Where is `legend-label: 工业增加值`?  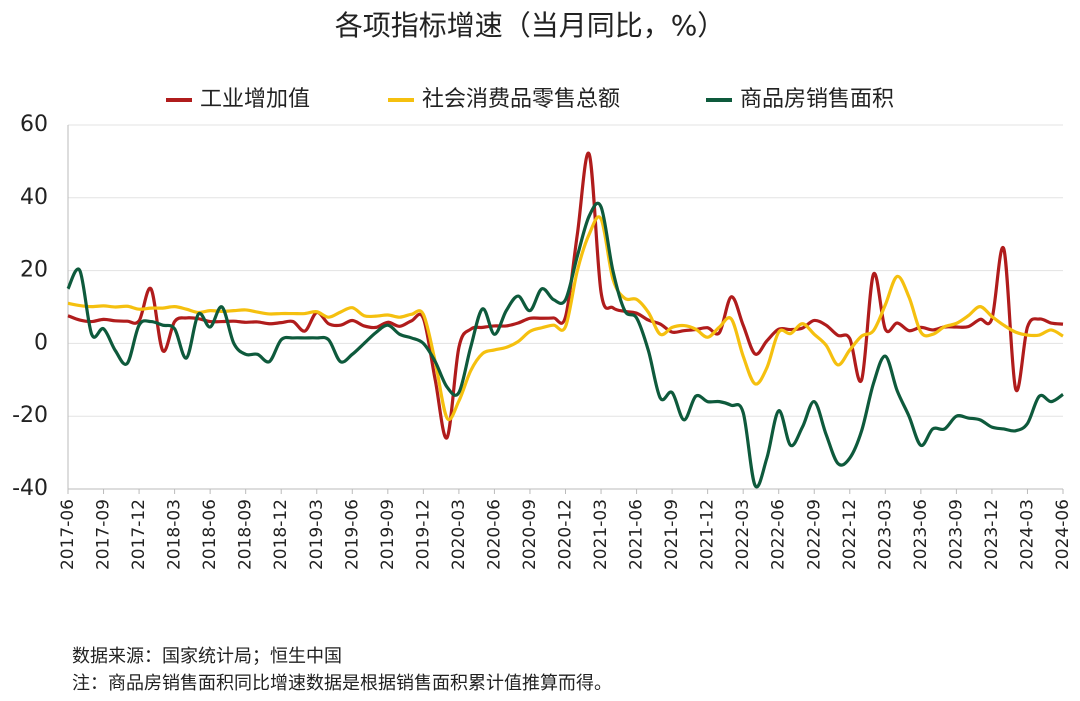
legend-label: 工业增加值 is located at coordinates (255, 99).